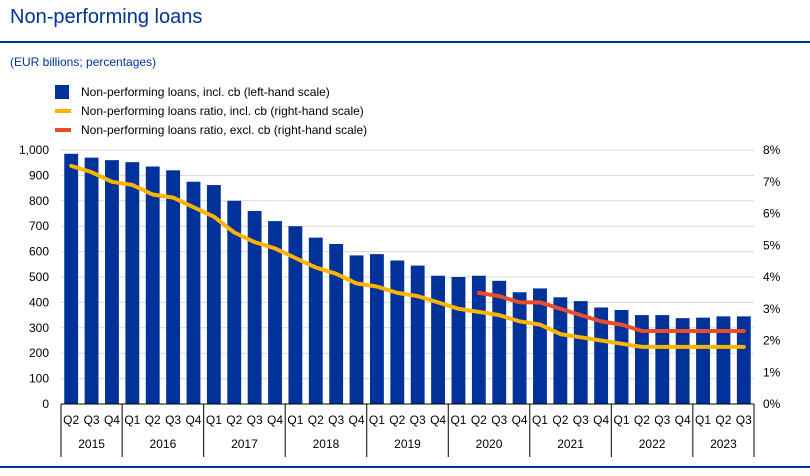 The height and width of the screenshot is (476, 810). What do you see at coordinates (39, 379) in the screenshot?
I see `y-left-tick-label: 100` at bounding box center [39, 379].